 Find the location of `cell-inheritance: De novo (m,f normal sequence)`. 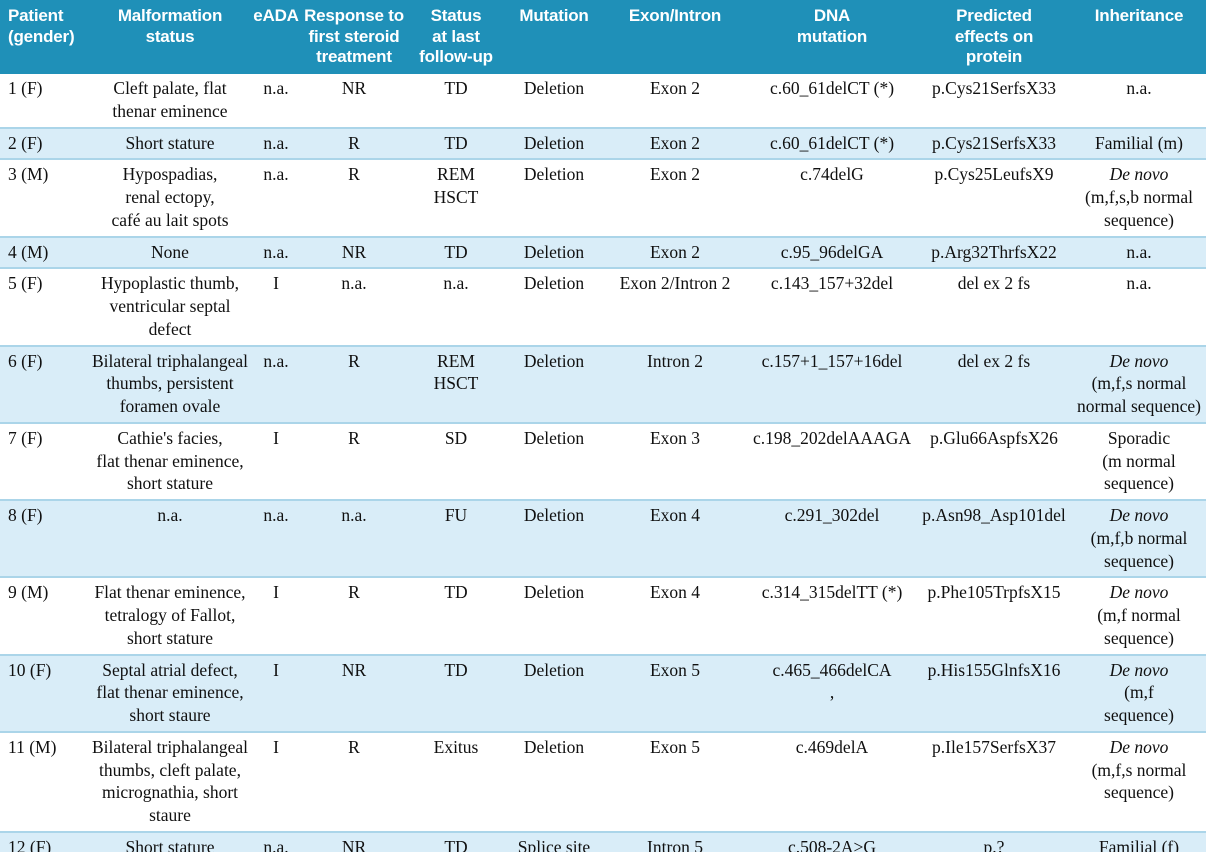

cell-inheritance: De novo (m,f normal sequence) is located at coordinates (1139, 615).